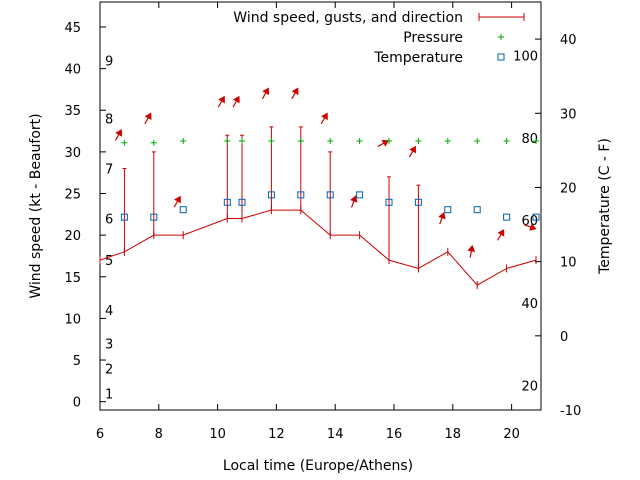 Image resolution: width=640 pixels, height=480 pixels. What do you see at coordinates (318, 466) in the screenshot?
I see `x-axis-label: Local time (Europe/Athens)` at bounding box center [318, 466].